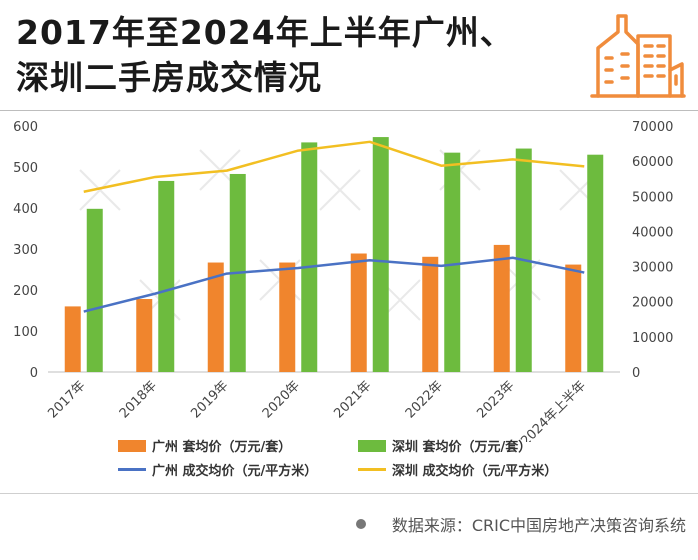 The image size is (698, 560). What do you see at coordinates (334, 166) in the screenshot?
I see `line-shenzhen` at bounding box center [334, 166].